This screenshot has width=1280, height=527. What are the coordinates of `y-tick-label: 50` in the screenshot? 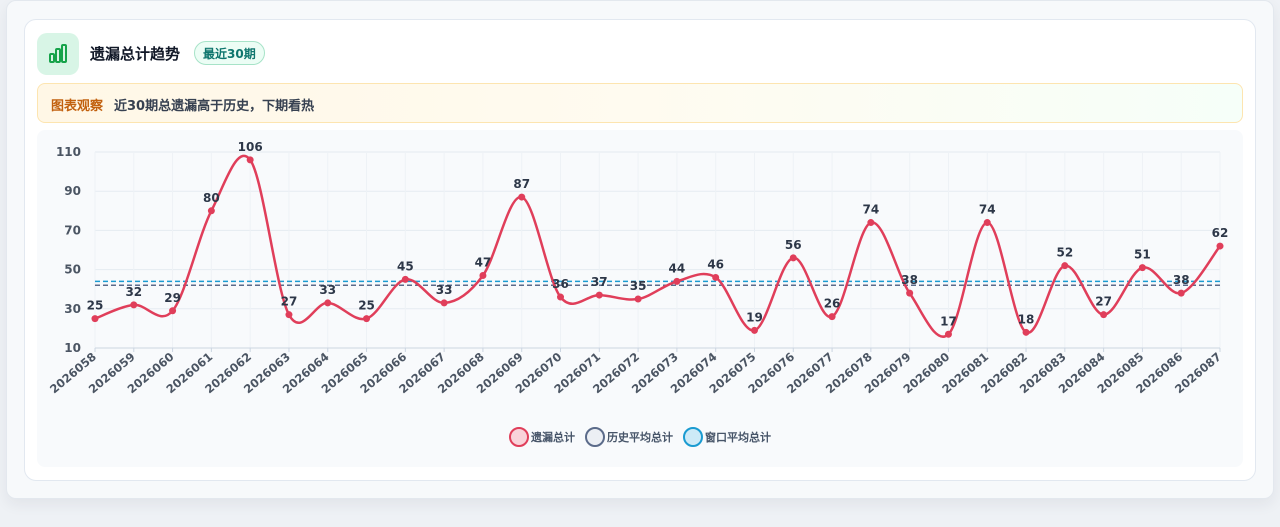 It's located at (72, 270).